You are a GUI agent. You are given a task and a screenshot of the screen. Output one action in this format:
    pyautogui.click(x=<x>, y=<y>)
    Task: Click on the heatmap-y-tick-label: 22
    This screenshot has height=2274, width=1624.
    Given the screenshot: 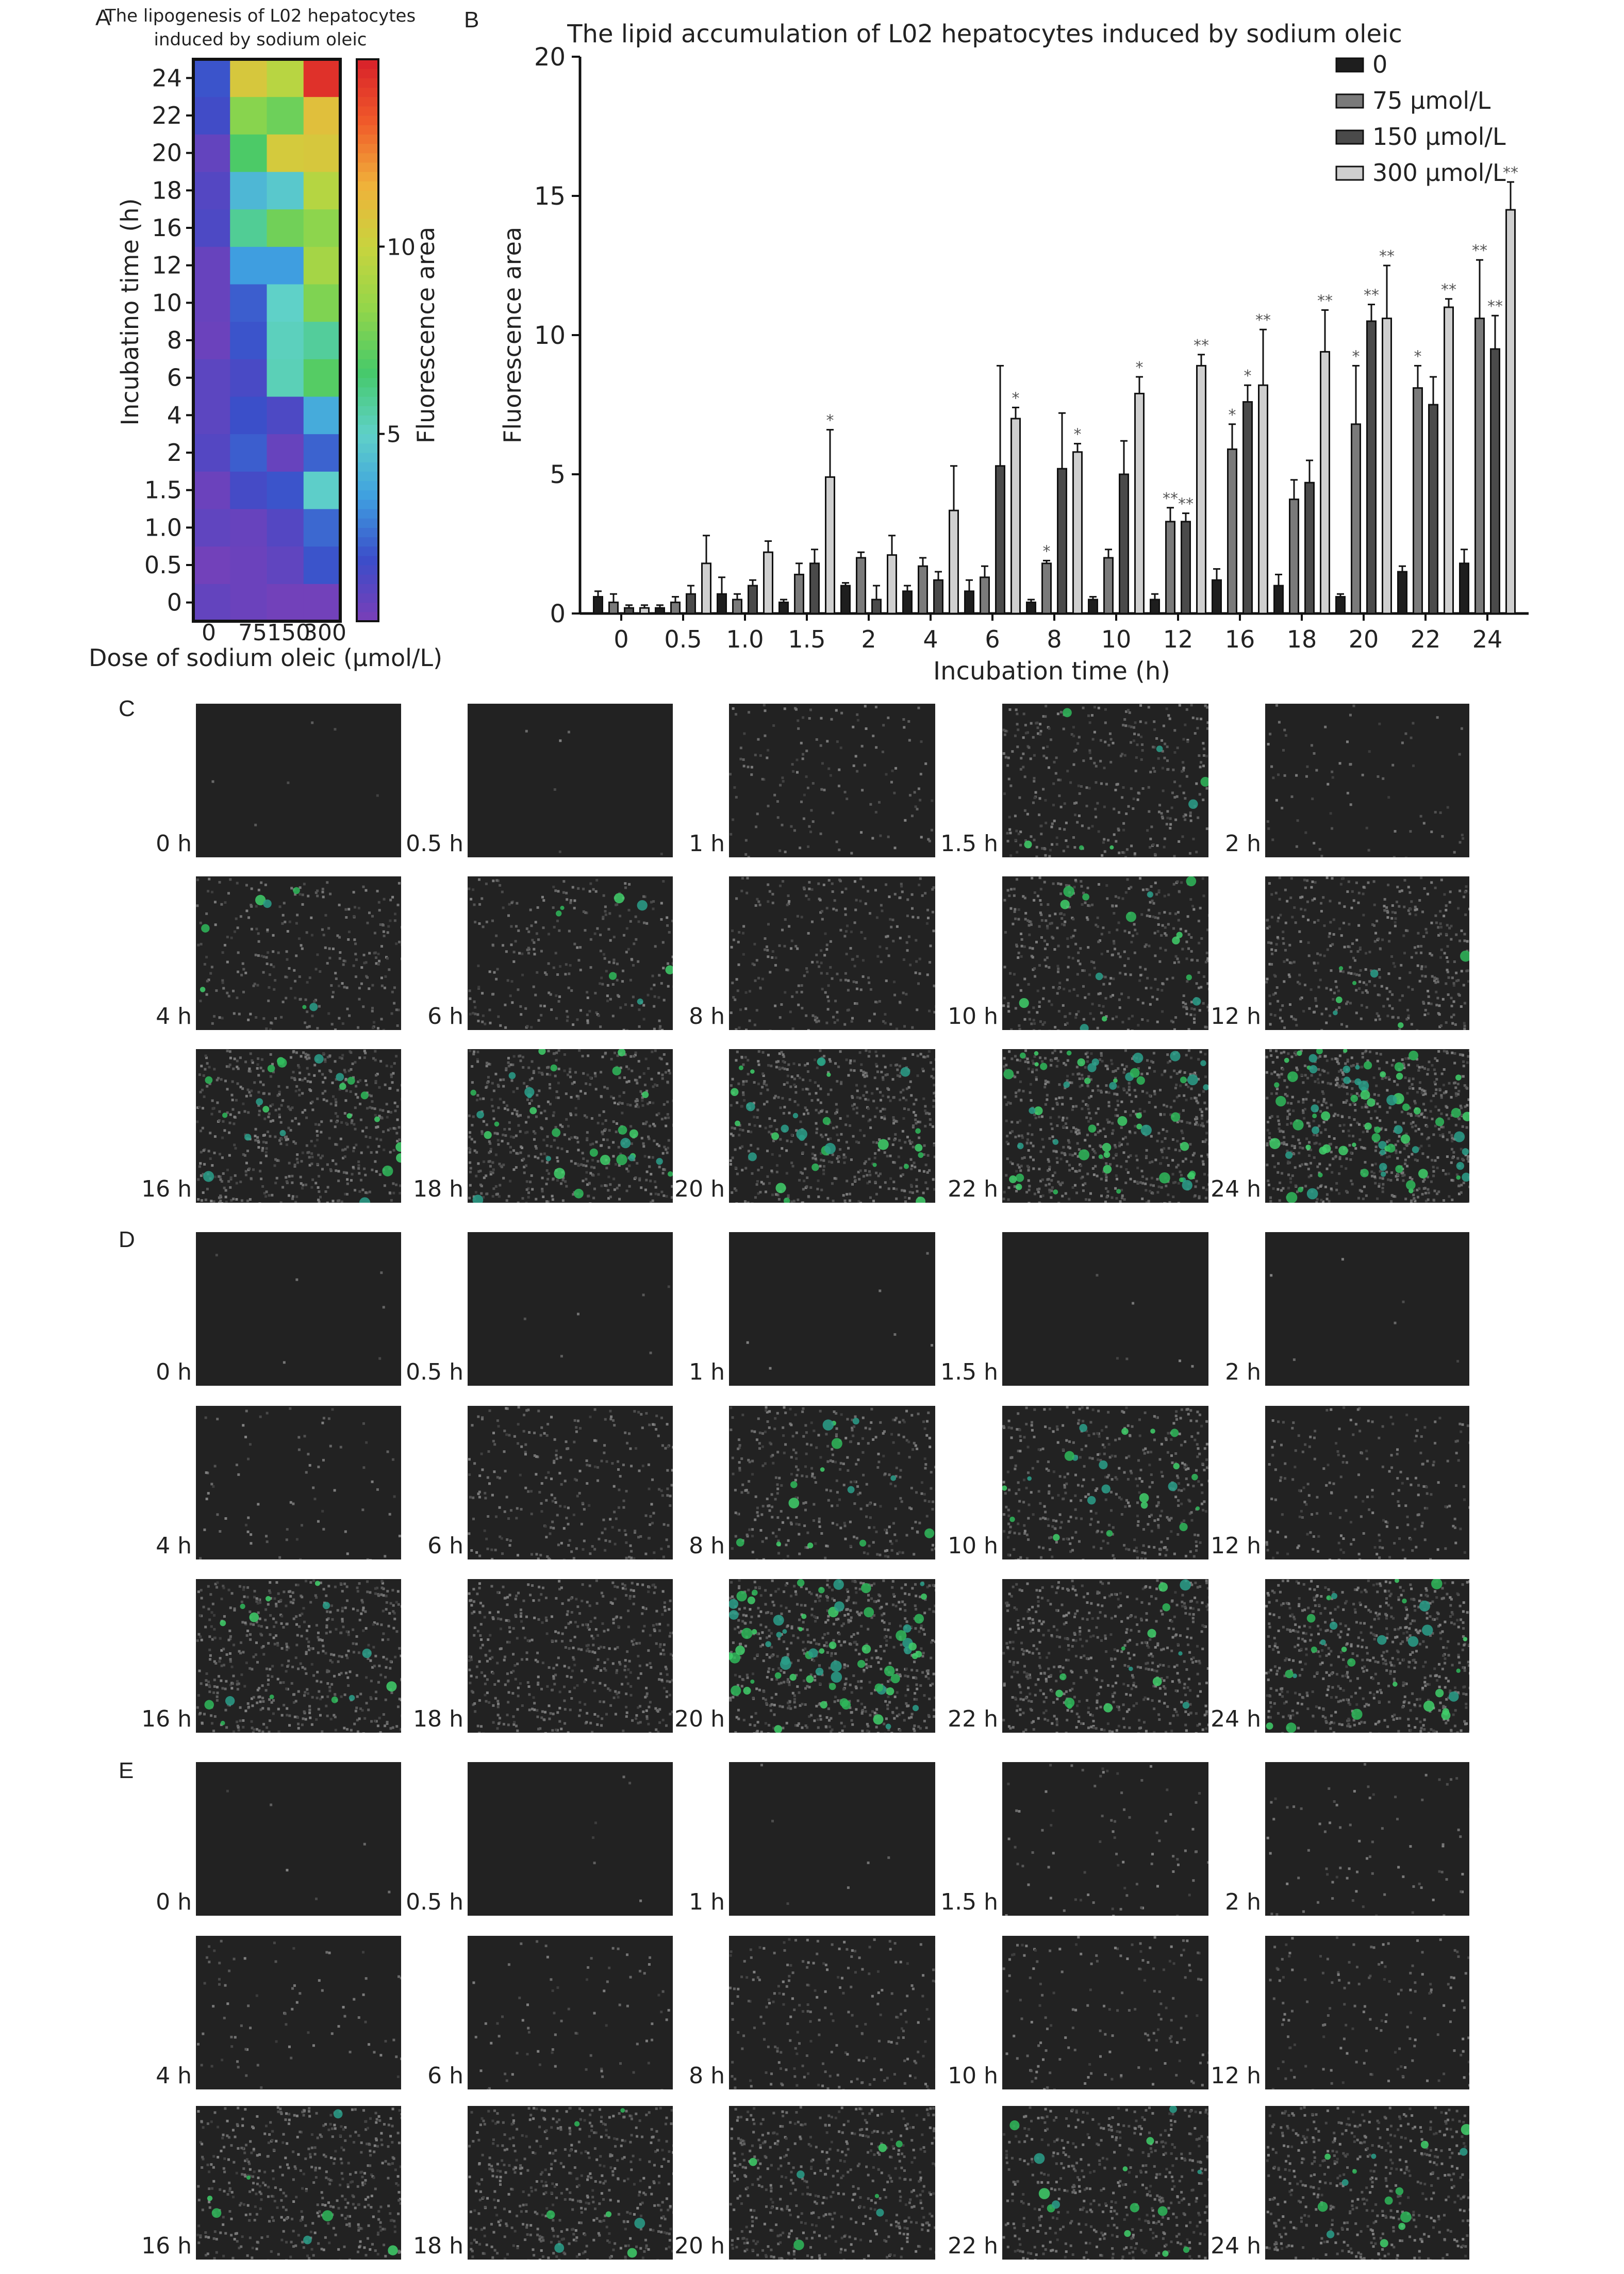 What is the action you would take?
    pyautogui.click(x=167, y=116)
    